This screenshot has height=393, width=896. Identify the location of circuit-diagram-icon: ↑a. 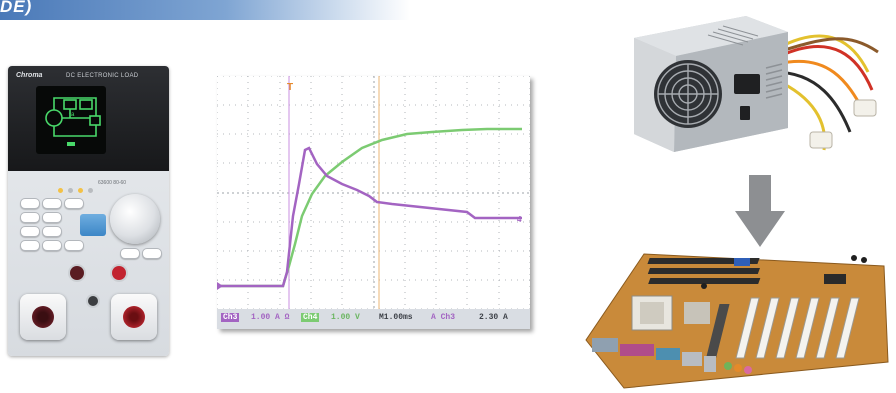
(73, 121).